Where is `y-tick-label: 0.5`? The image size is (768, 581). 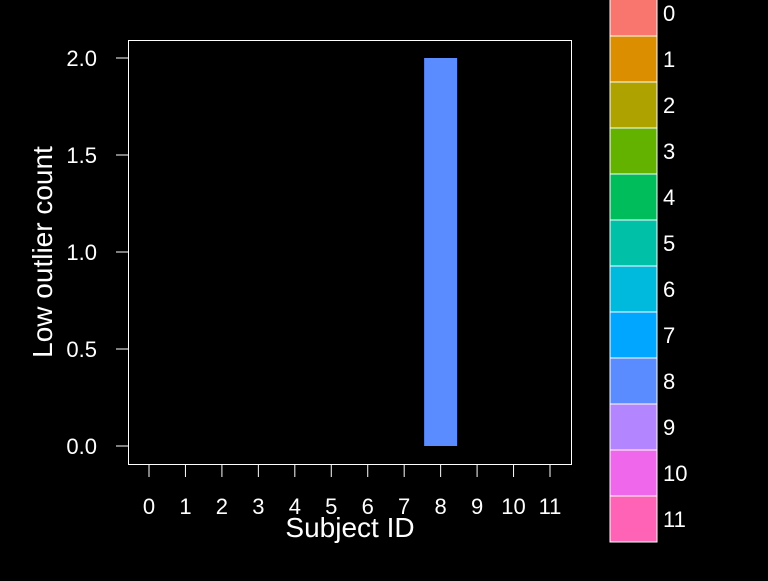
y-tick-label: 0.5 is located at coordinates (81, 349).